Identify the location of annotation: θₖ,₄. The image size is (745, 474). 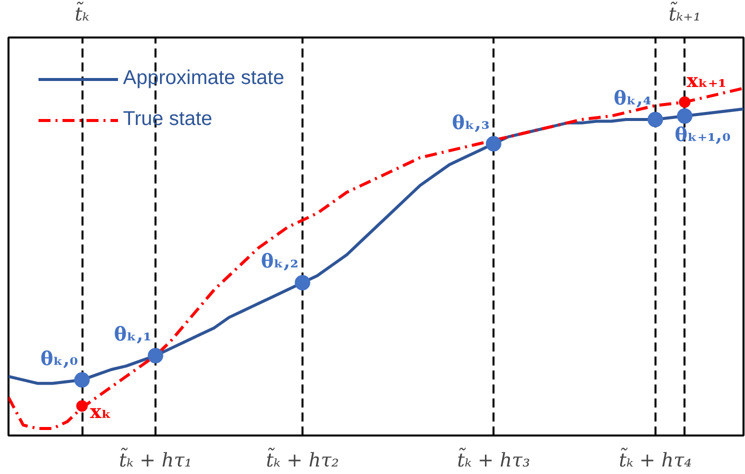
(633, 98).